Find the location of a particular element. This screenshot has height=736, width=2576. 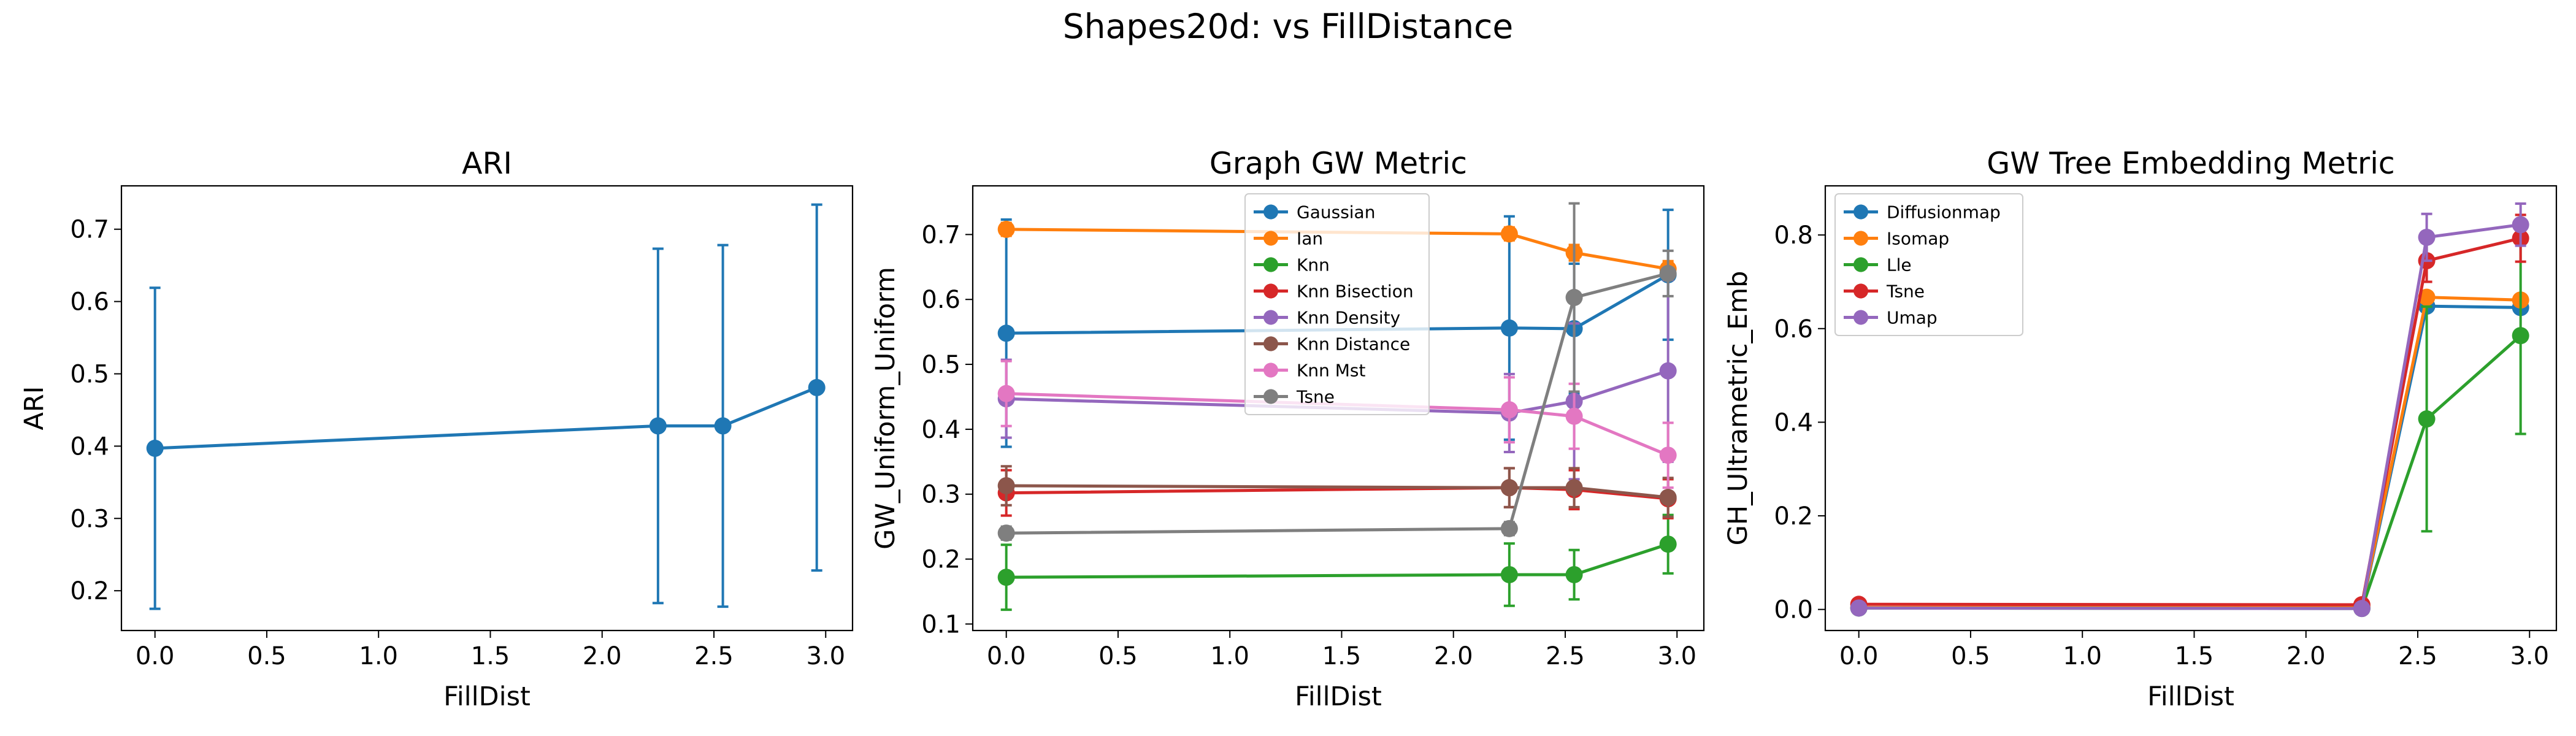

legend-label: Knn Distance is located at coordinates (1353, 344).